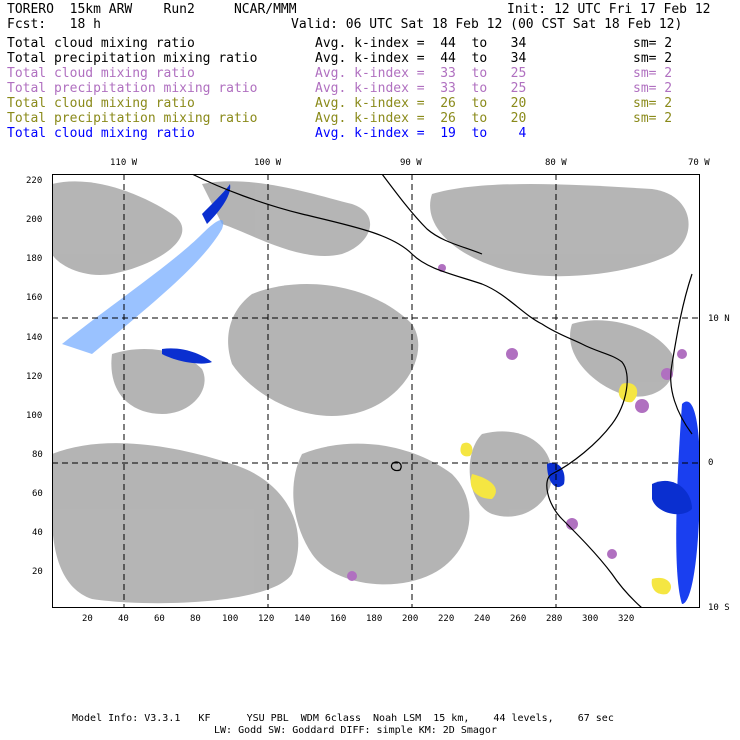 This screenshot has width=740, height=740. What do you see at coordinates (719, 319) in the screenshot?
I see `latitude-label: 10 N` at bounding box center [719, 319].